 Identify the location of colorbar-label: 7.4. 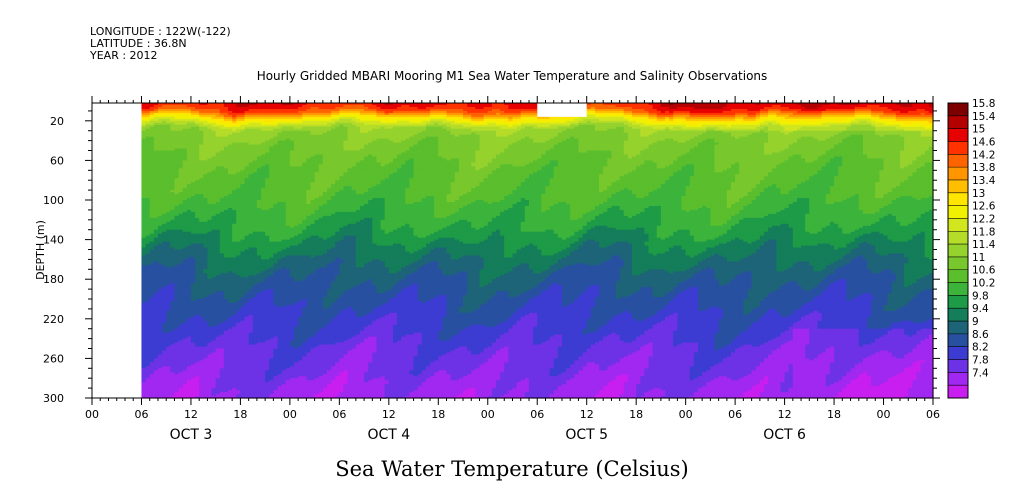
(980, 373).